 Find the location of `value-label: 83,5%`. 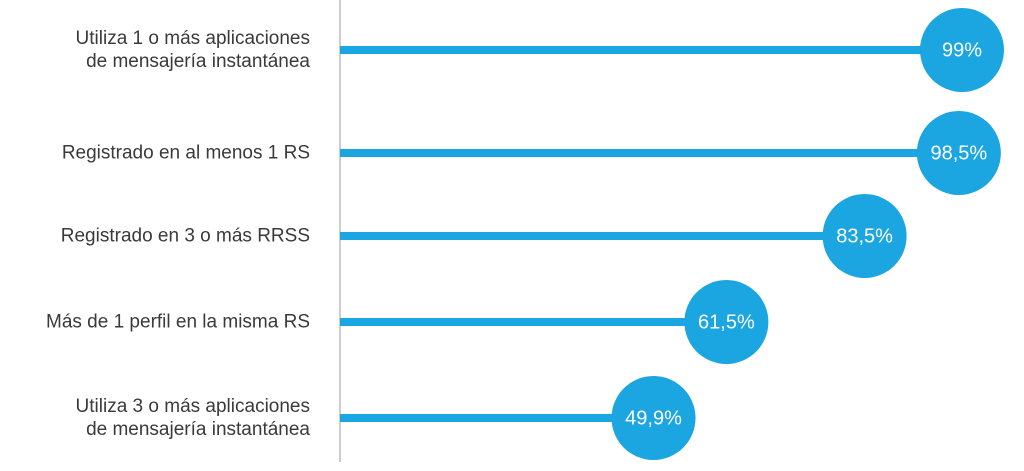

value-label: 83,5% is located at coordinates (864, 236).